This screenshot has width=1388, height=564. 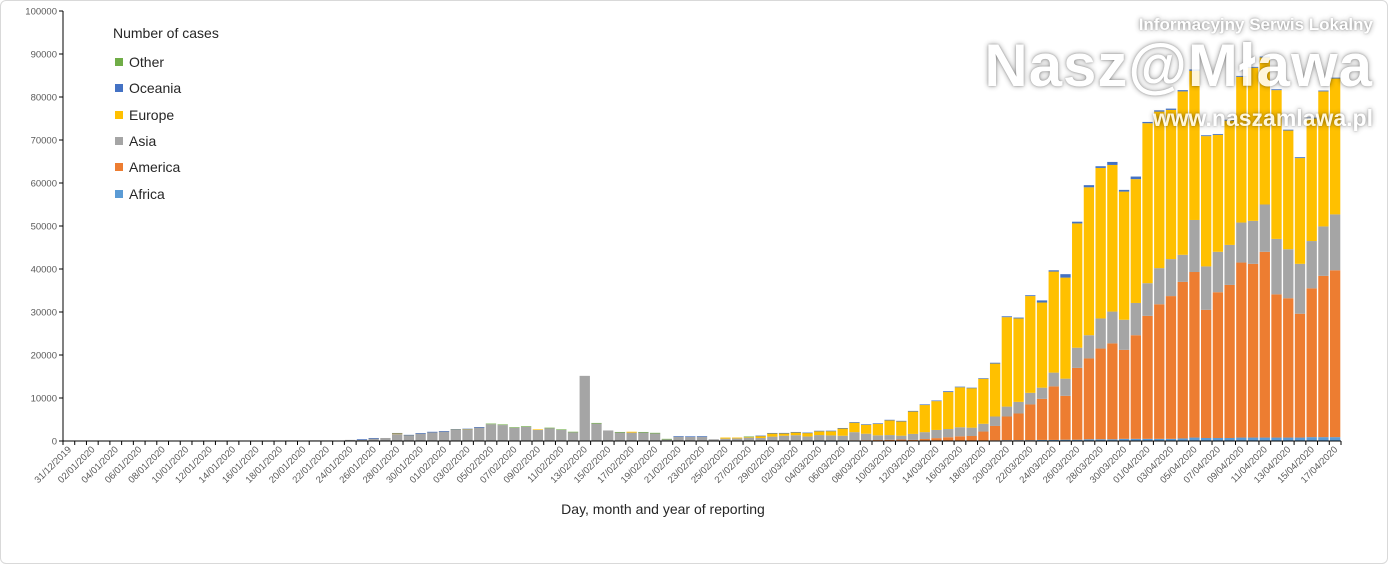 What do you see at coordinates (444, 436) in the screenshot?
I see `bar-asia-01-02-2020` at bounding box center [444, 436].